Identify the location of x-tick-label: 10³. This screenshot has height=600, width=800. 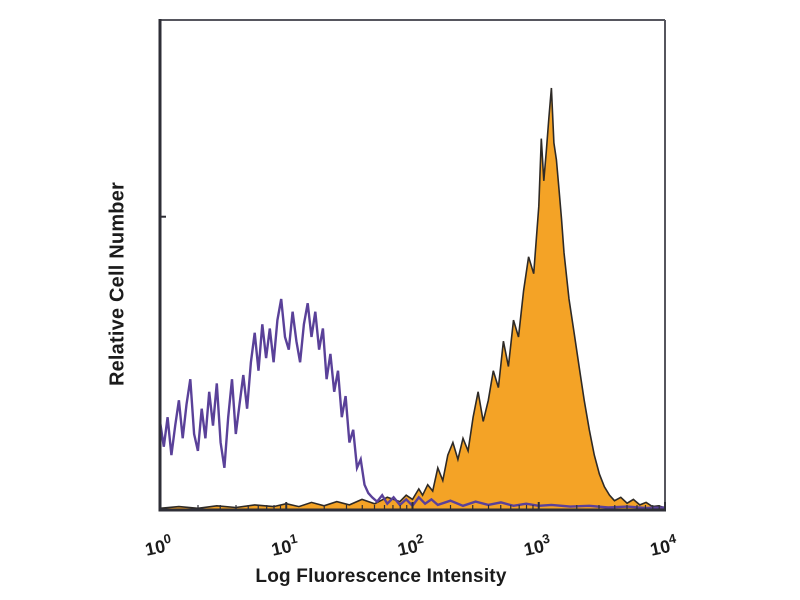
(537, 545).